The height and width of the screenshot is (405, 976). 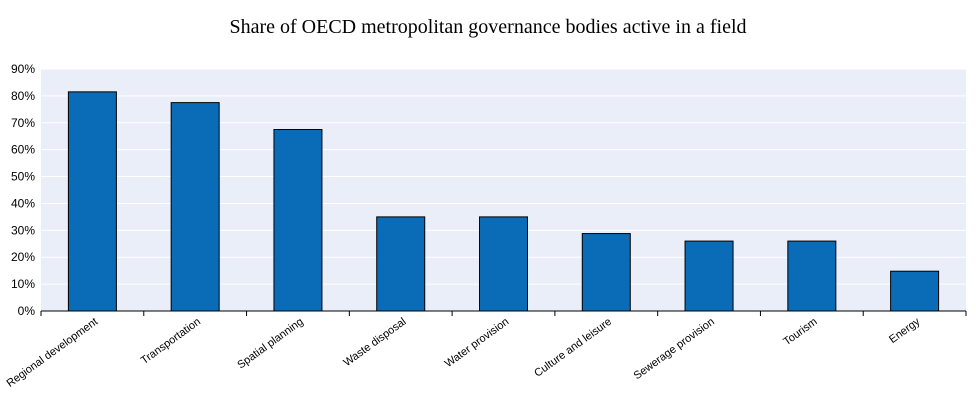 I want to click on x-category-label: Regional development, so click(x=53, y=353).